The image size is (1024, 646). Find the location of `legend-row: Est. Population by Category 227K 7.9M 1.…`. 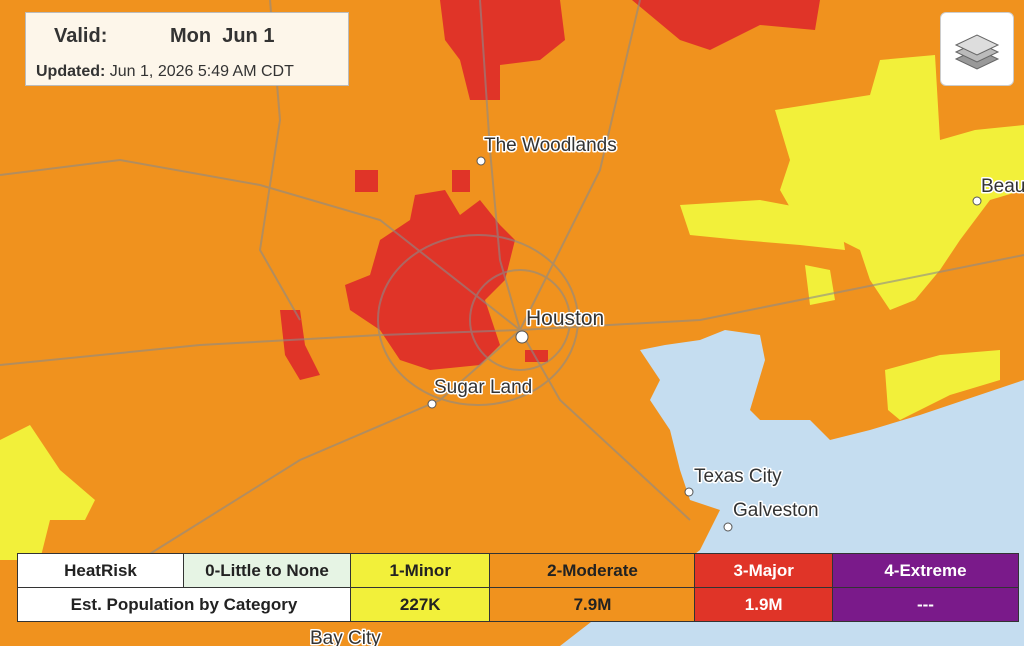

legend-row: Est. Population by Category 227K 7.9M 1.… is located at coordinates (518, 604).